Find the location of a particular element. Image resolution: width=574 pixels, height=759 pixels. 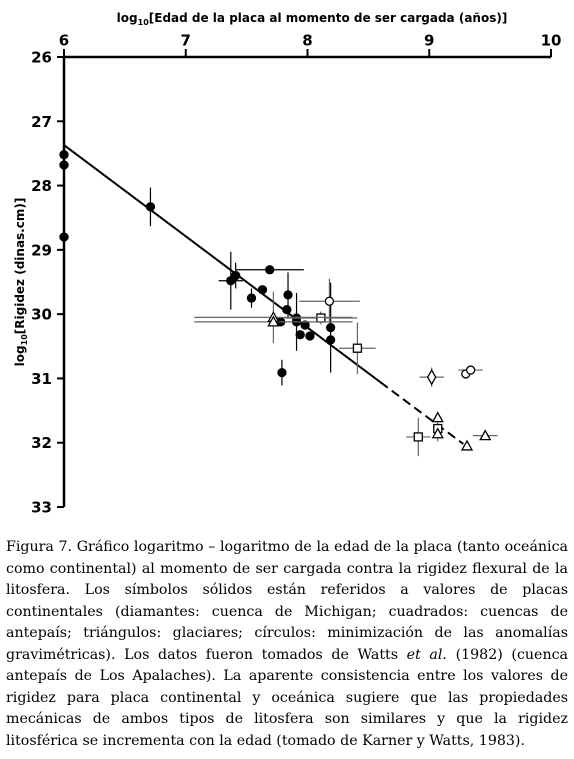

y-tick-label: 32 is located at coordinates (41, 443).